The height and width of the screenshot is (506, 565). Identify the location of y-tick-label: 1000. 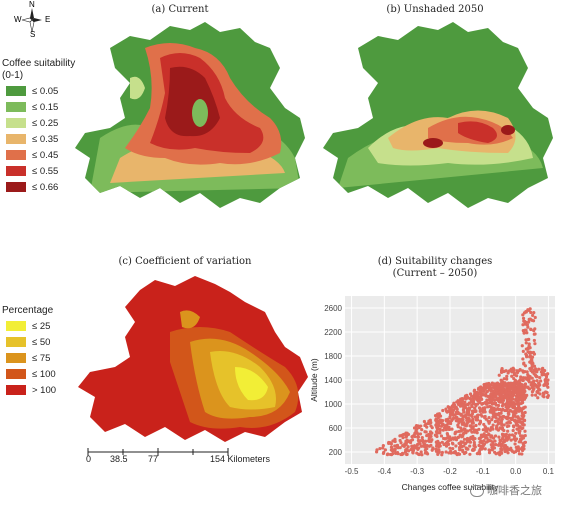
(333, 404).